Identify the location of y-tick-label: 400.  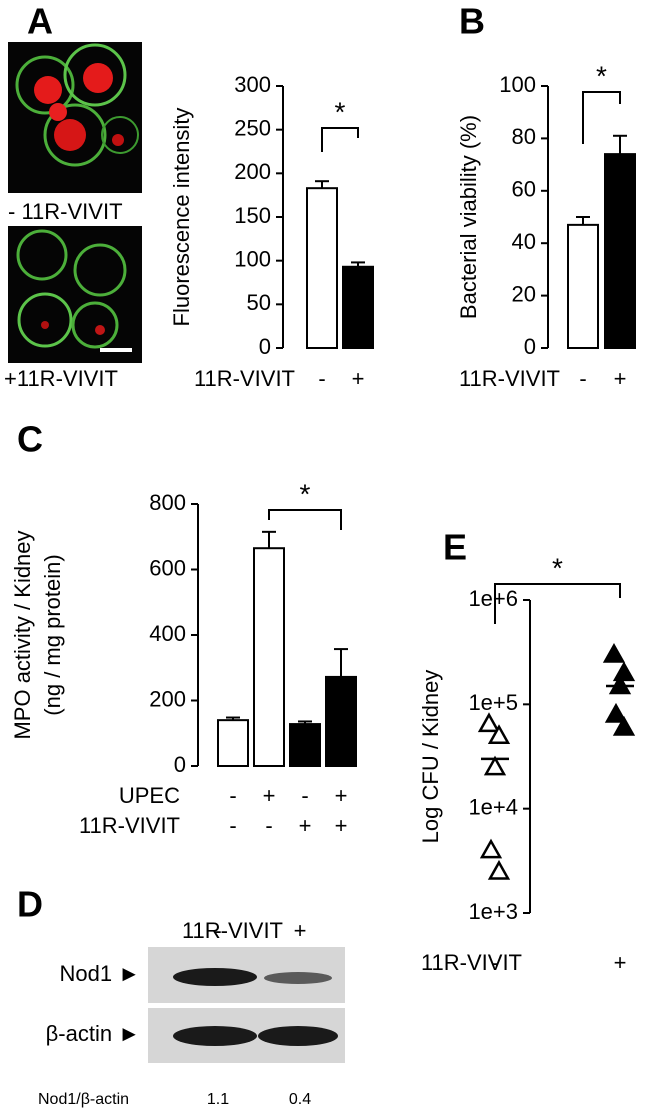
(167, 633).